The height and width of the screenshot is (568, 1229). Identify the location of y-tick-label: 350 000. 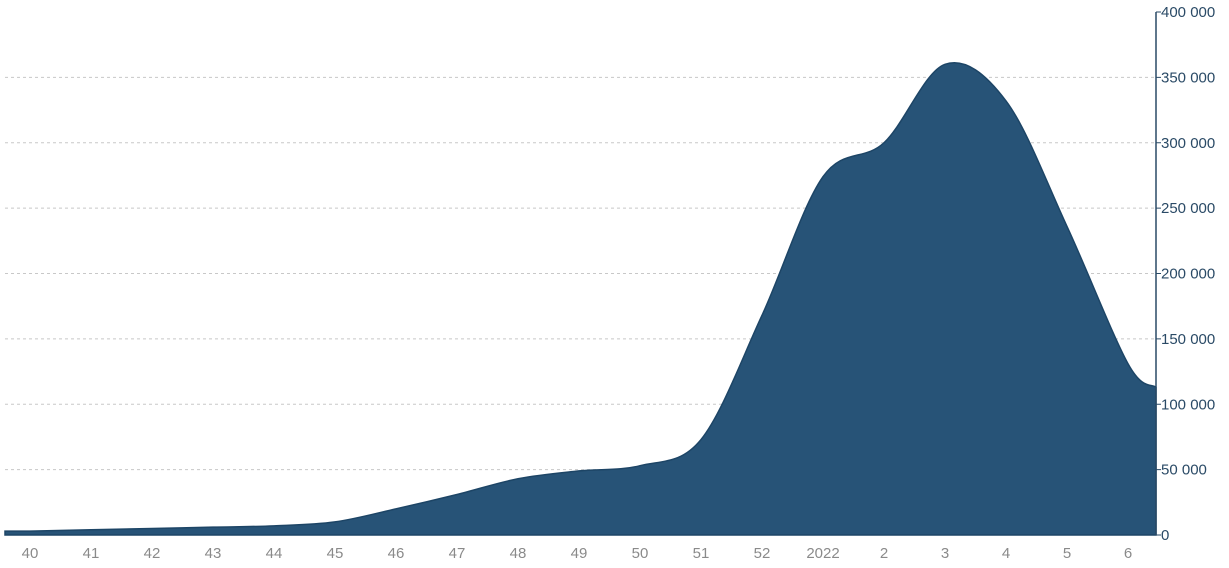
(1188, 77).